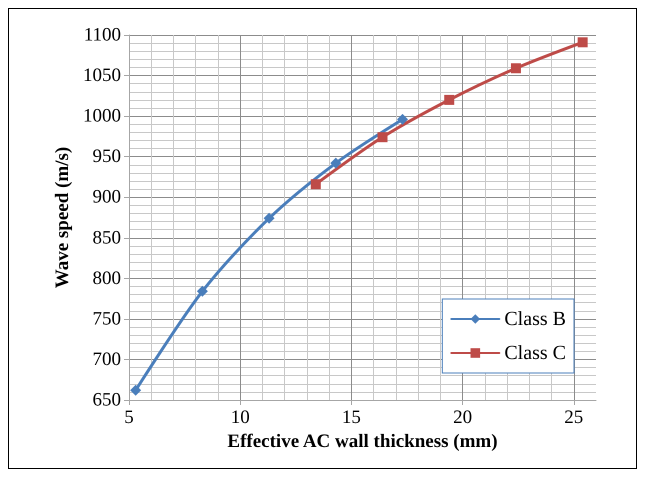  Describe the element at coordinates (102, 75) in the screenshot. I see `y-tick-label: 1050` at that location.